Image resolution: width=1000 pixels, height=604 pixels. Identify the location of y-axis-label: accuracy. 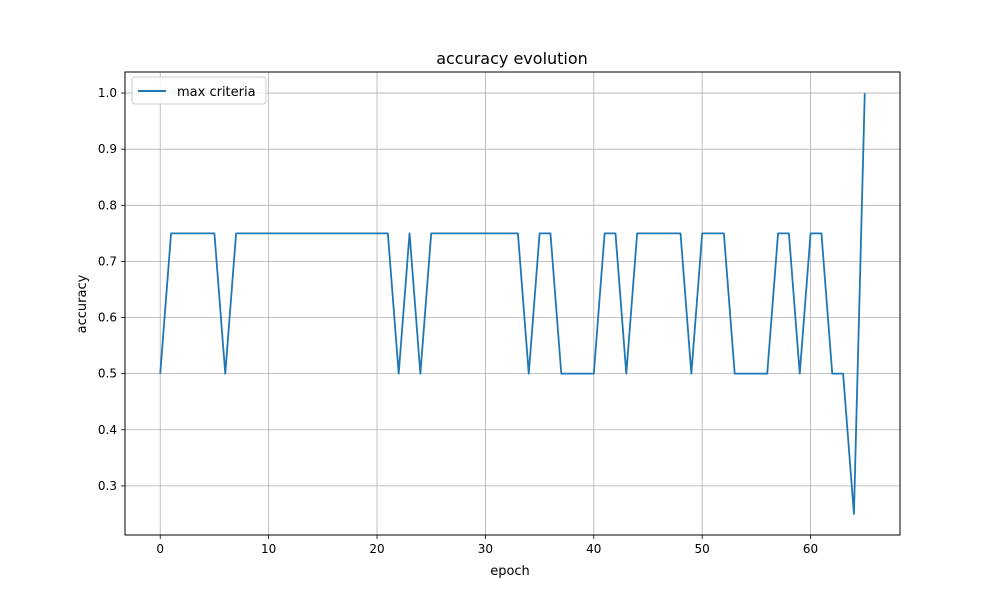
(82, 303).